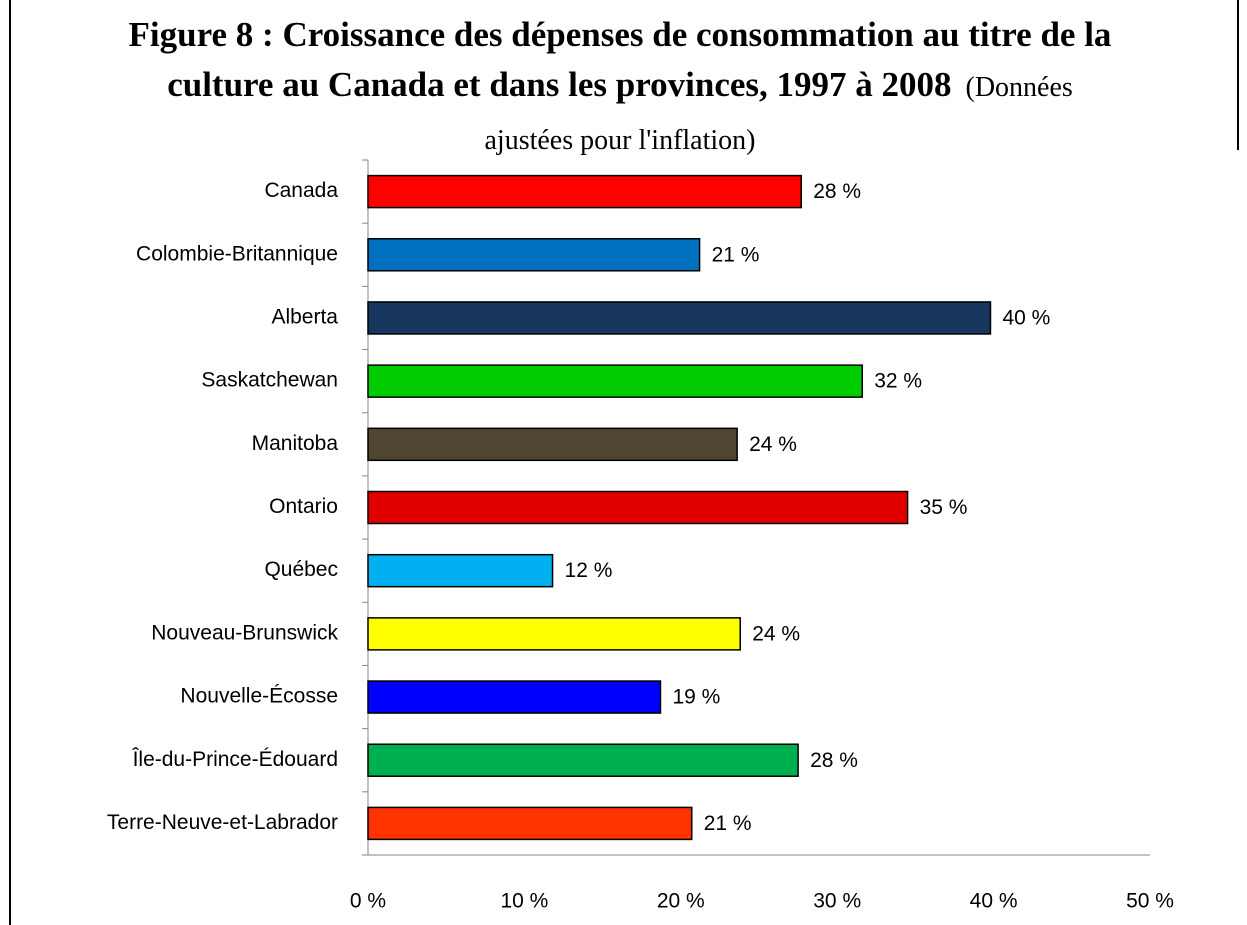 The height and width of the screenshot is (925, 1247). Describe the element at coordinates (295, 443) in the screenshot. I see `y-tick-label: Manitoba` at that location.